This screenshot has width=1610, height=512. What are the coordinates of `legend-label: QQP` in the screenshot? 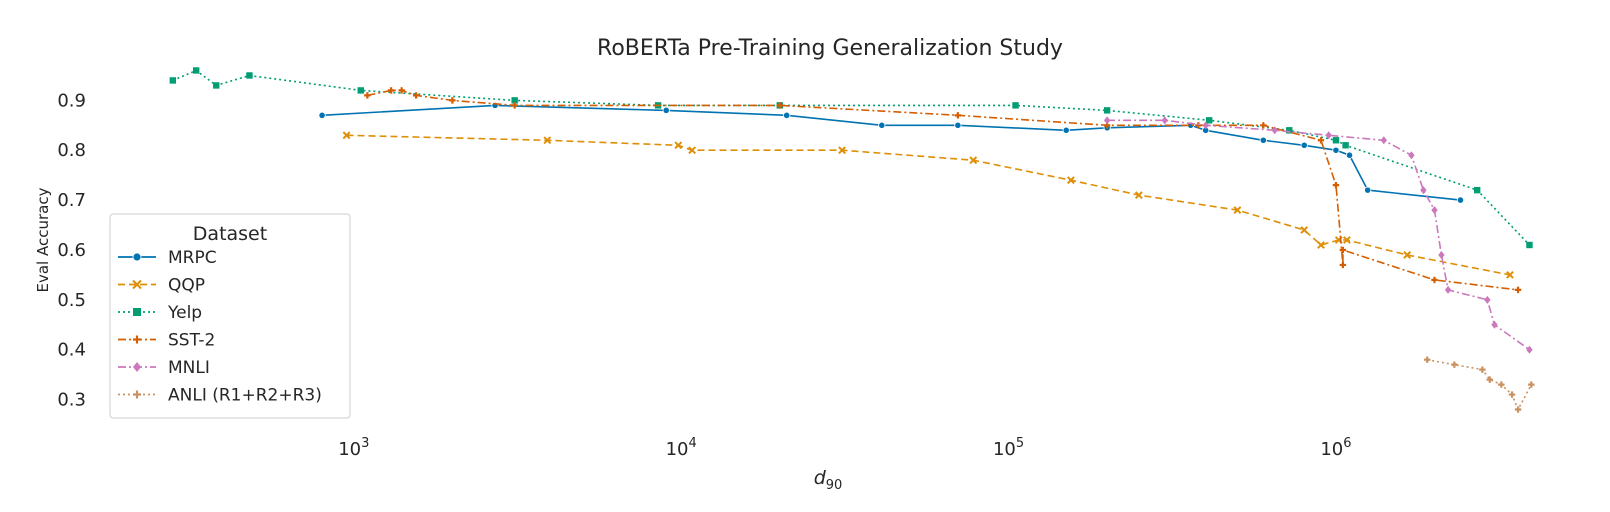 It's located at (186, 286).